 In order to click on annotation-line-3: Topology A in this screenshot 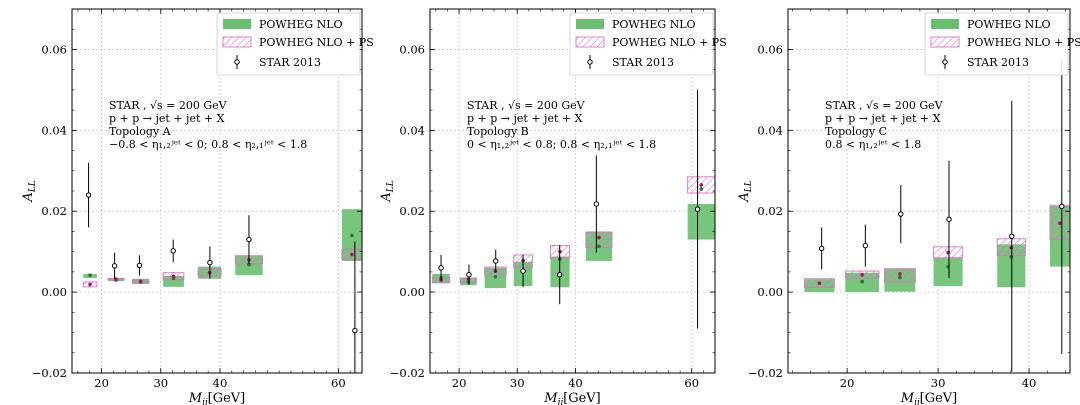, I will do `click(140, 131)`.